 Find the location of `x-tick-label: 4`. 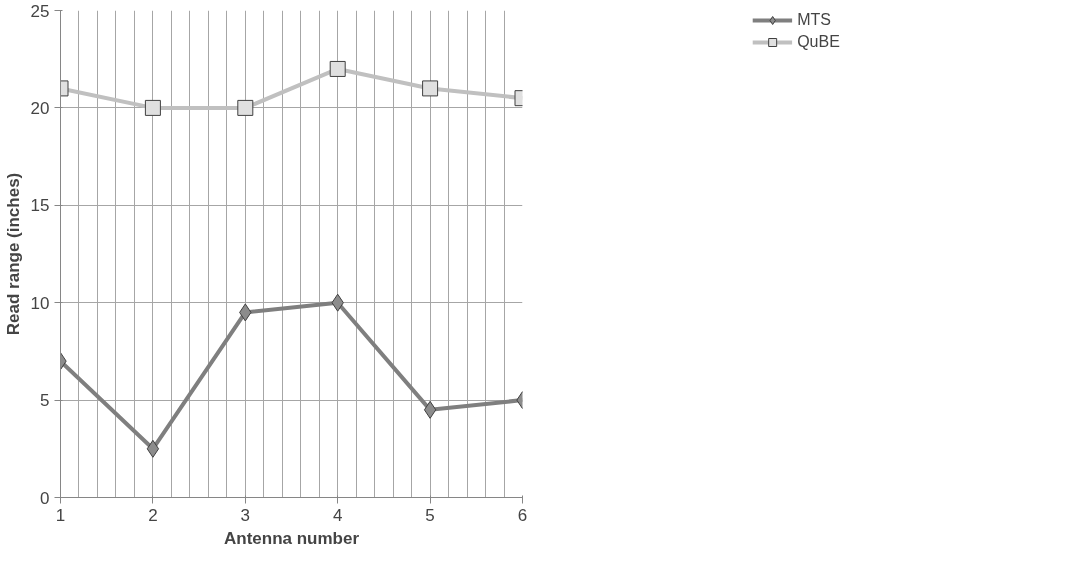

x-tick-label: 4 is located at coordinates (337, 515).